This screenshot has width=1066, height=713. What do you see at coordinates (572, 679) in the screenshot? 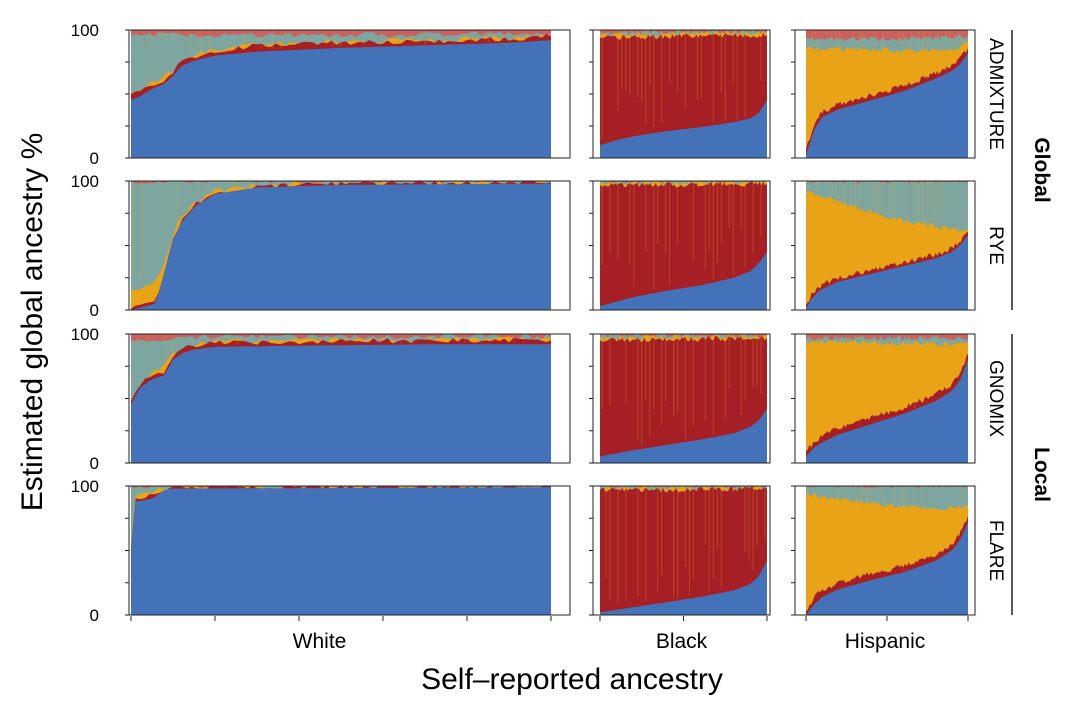
I see `x-axis-title: Self–reported ancestry` at bounding box center [572, 679].